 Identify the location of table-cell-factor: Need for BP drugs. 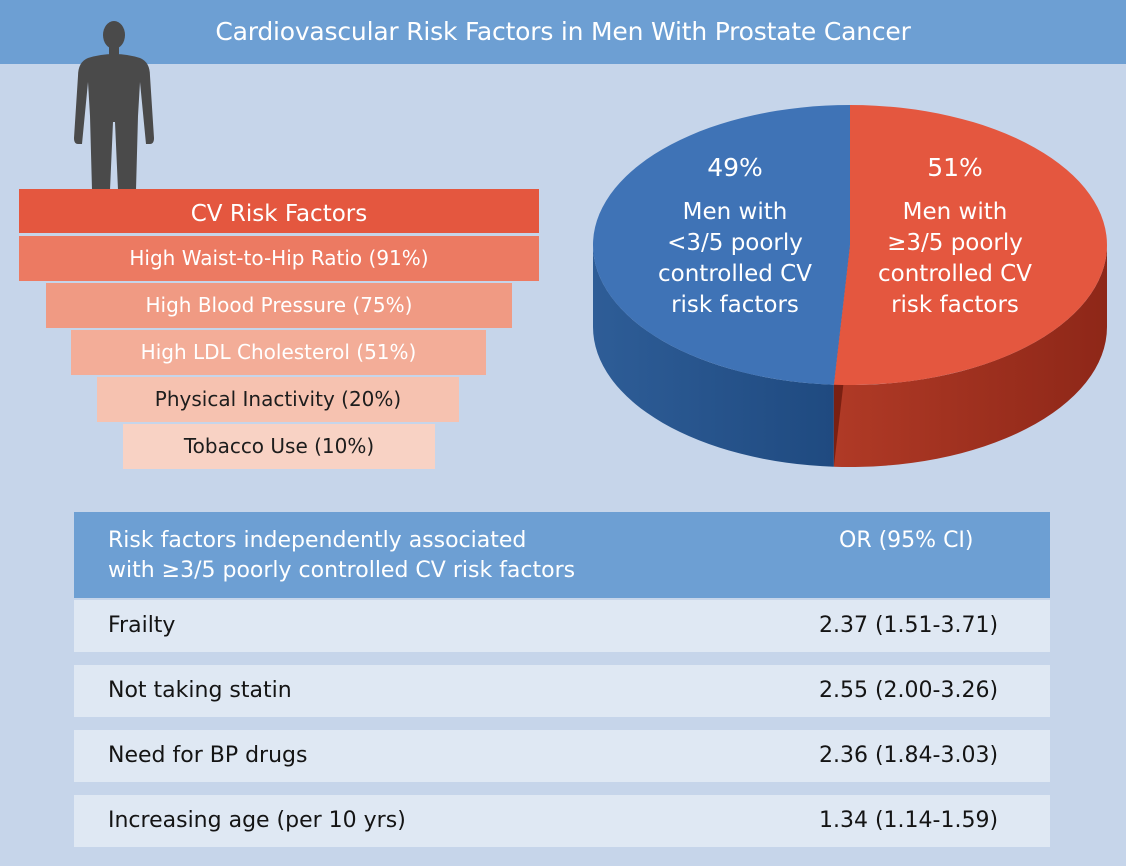
(208, 755).